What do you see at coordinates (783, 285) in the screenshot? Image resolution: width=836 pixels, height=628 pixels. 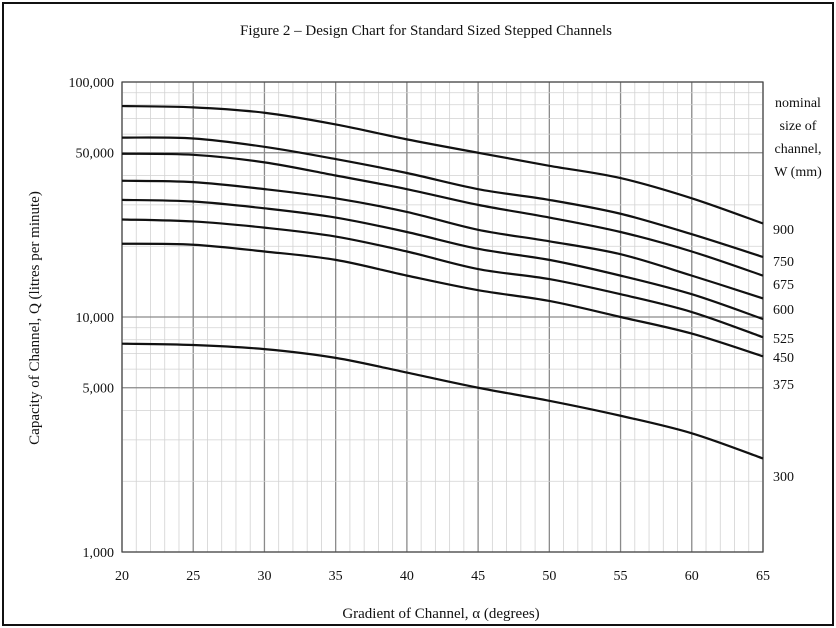 I see `series-label-675: 675` at bounding box center [783, 285].